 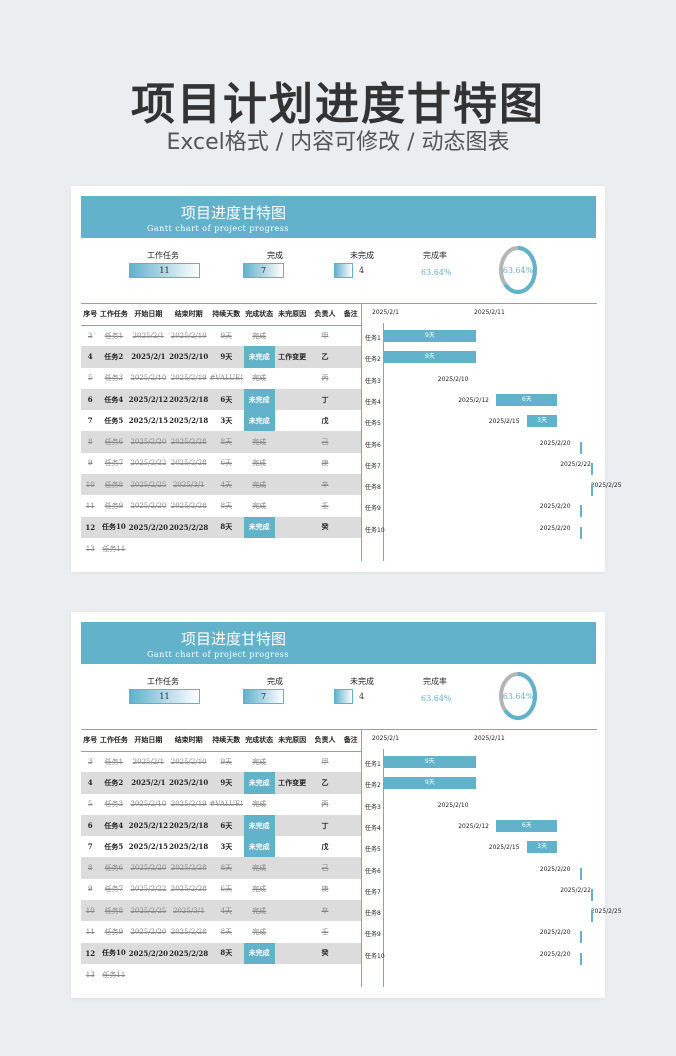 What do you see at coordinates (580, 958) in the screenshot?
I see `gantt-bar-stub` at bounding box center [580, 958].